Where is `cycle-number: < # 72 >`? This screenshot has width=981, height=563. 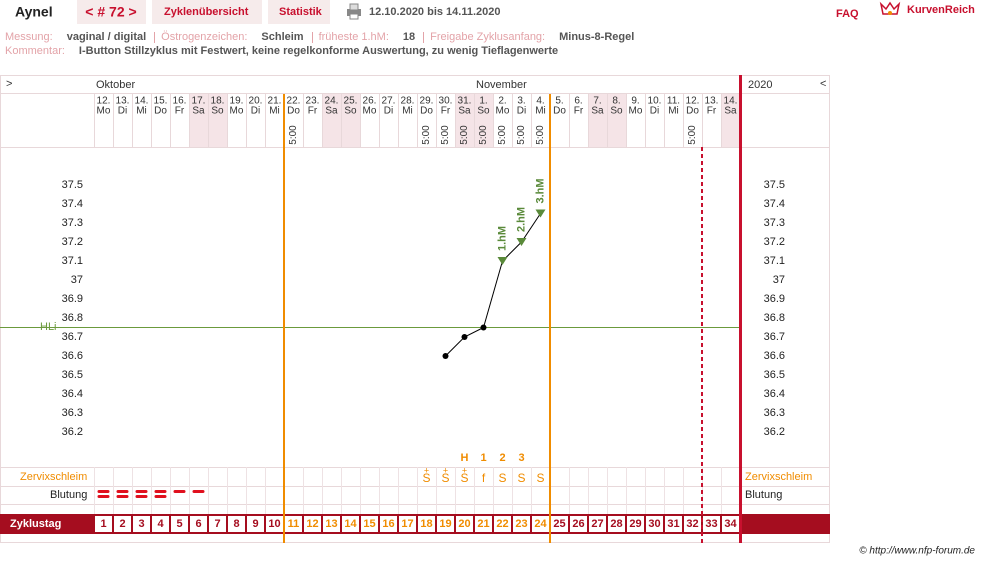
cycle-number: < # 72 > is located at coordinates (110, 12).